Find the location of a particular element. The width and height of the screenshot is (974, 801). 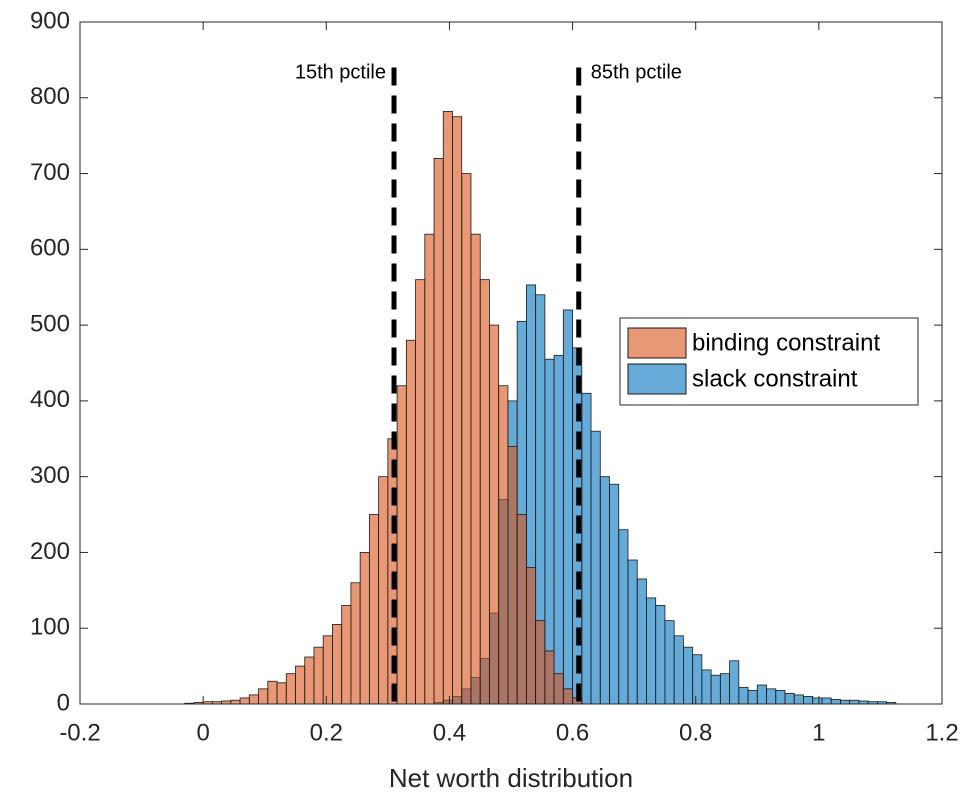

y-tick-label: 300 is located at coordinates (50, 475).